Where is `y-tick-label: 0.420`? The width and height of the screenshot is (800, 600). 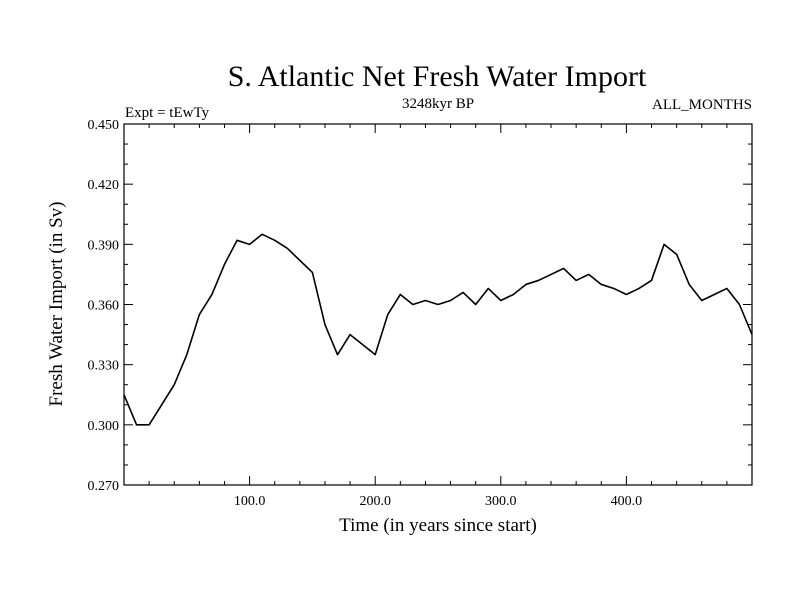
y-tick-label: 0.420 is located at coordinates (104, 185).